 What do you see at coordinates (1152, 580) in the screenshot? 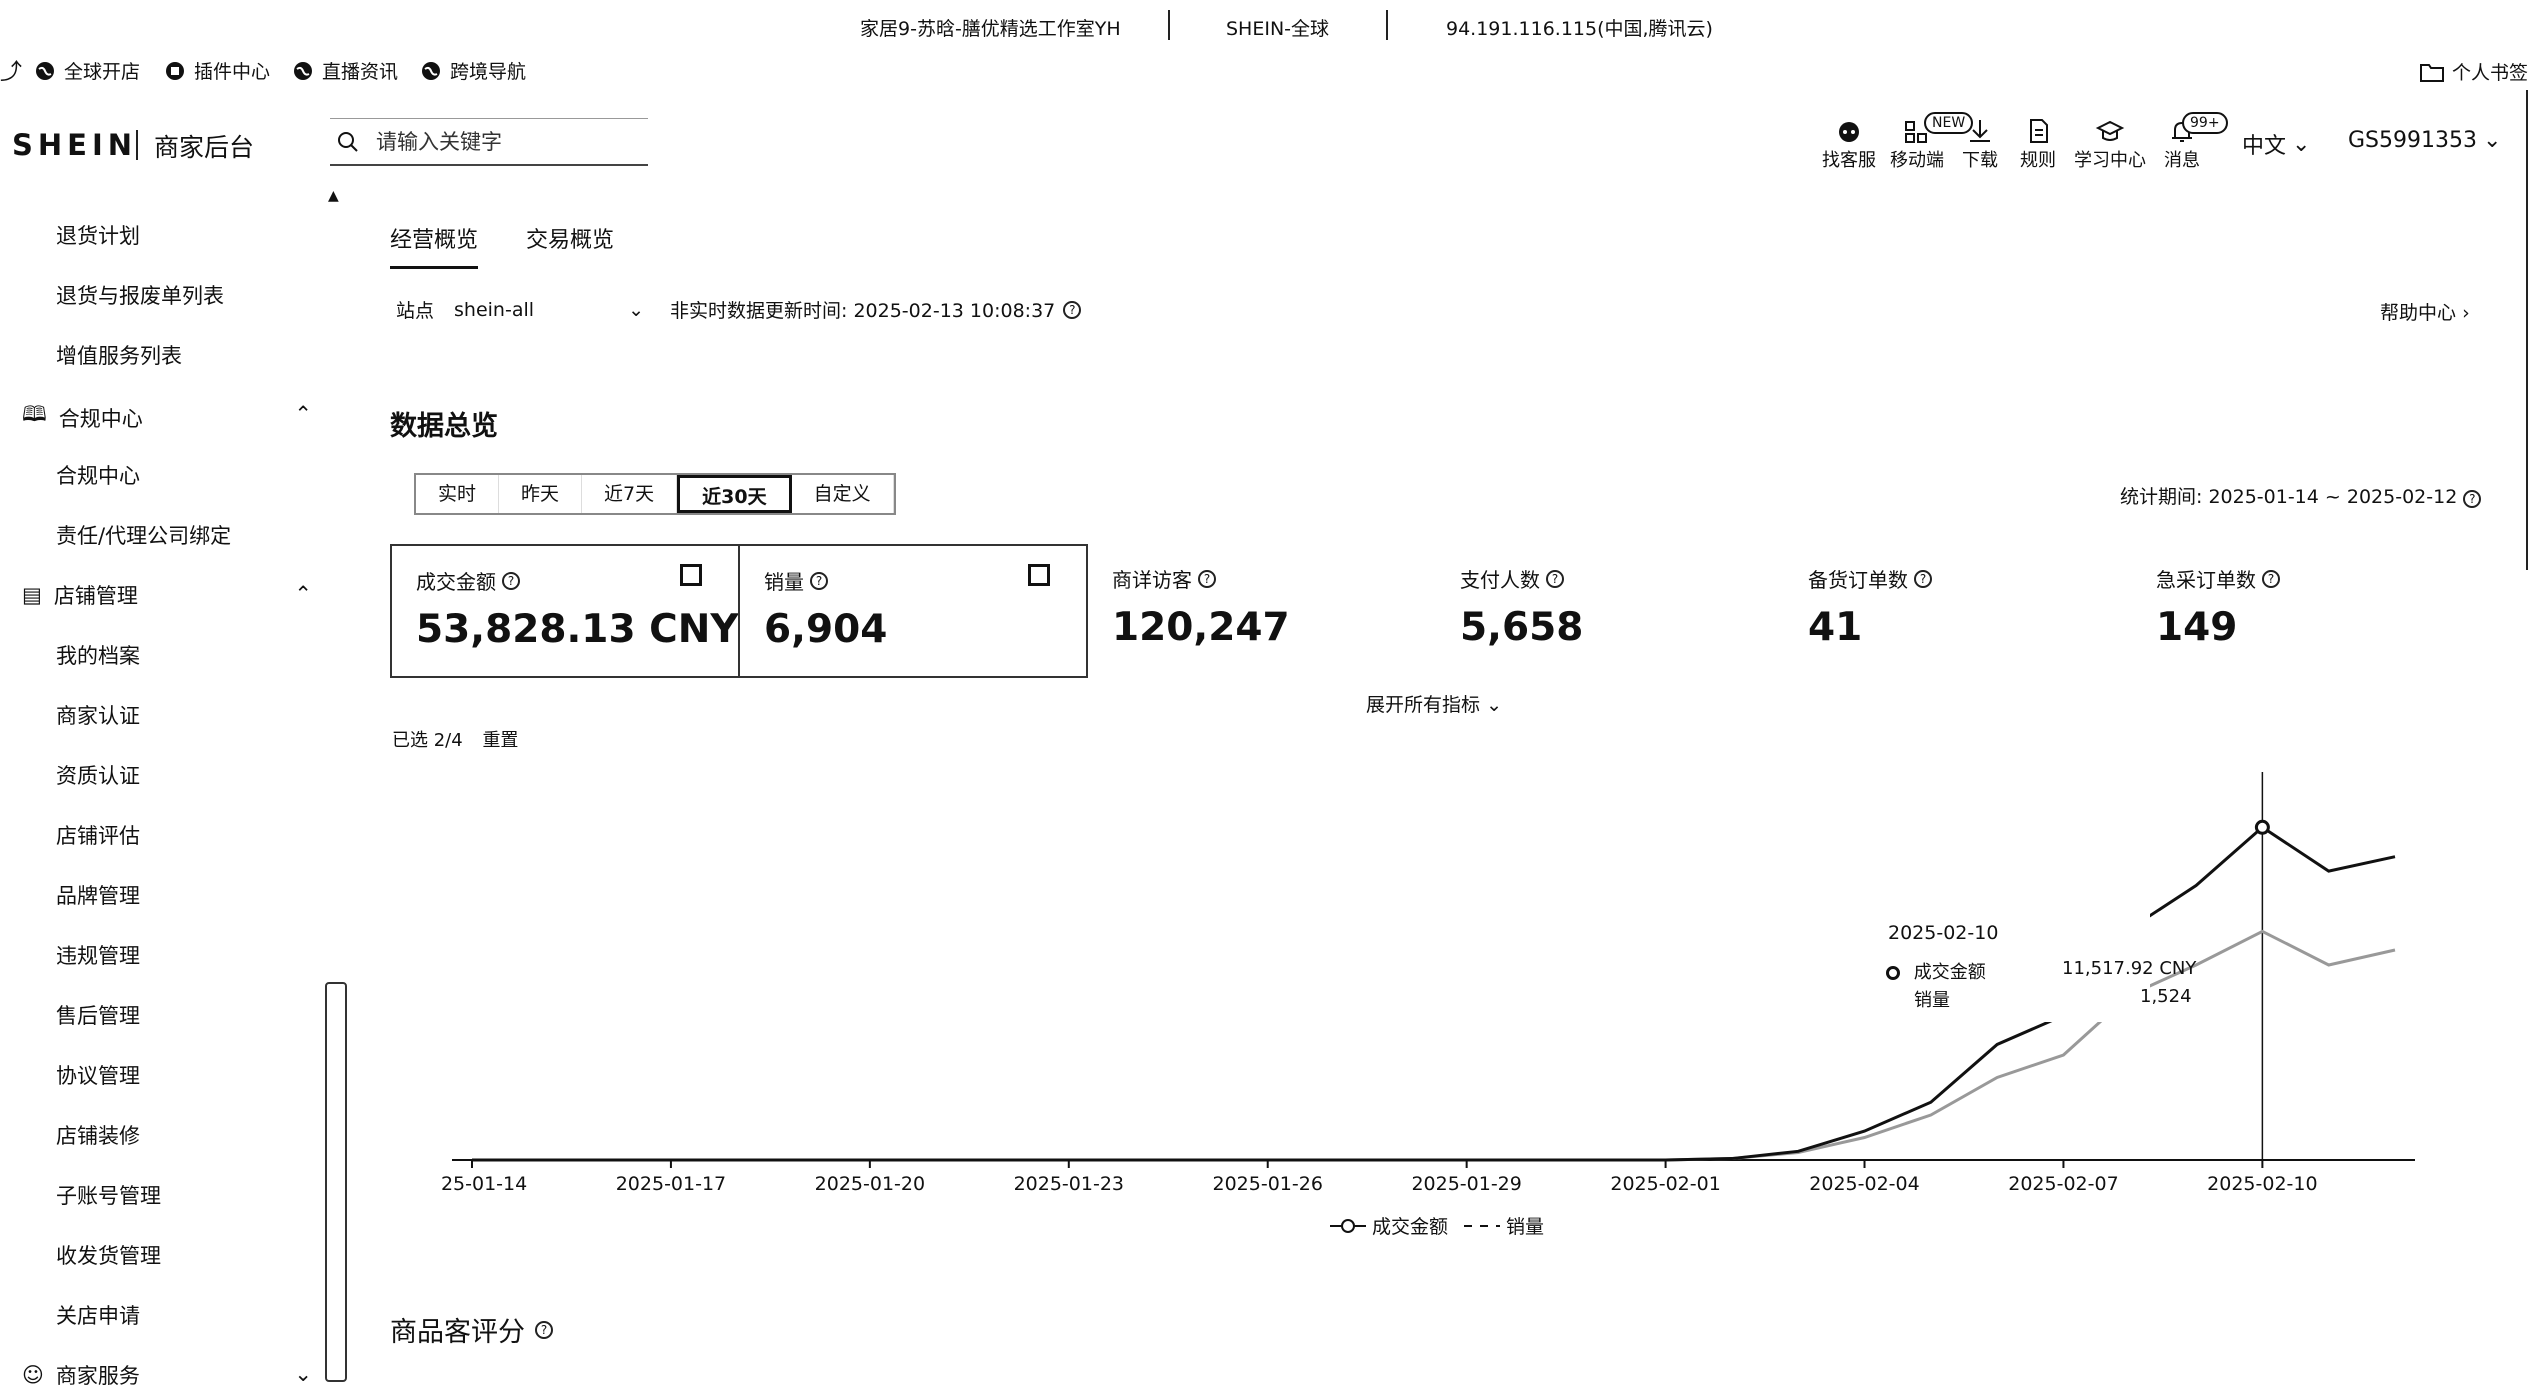
I see `metric-label: 商详访客` at bounding box center [1152, 580].